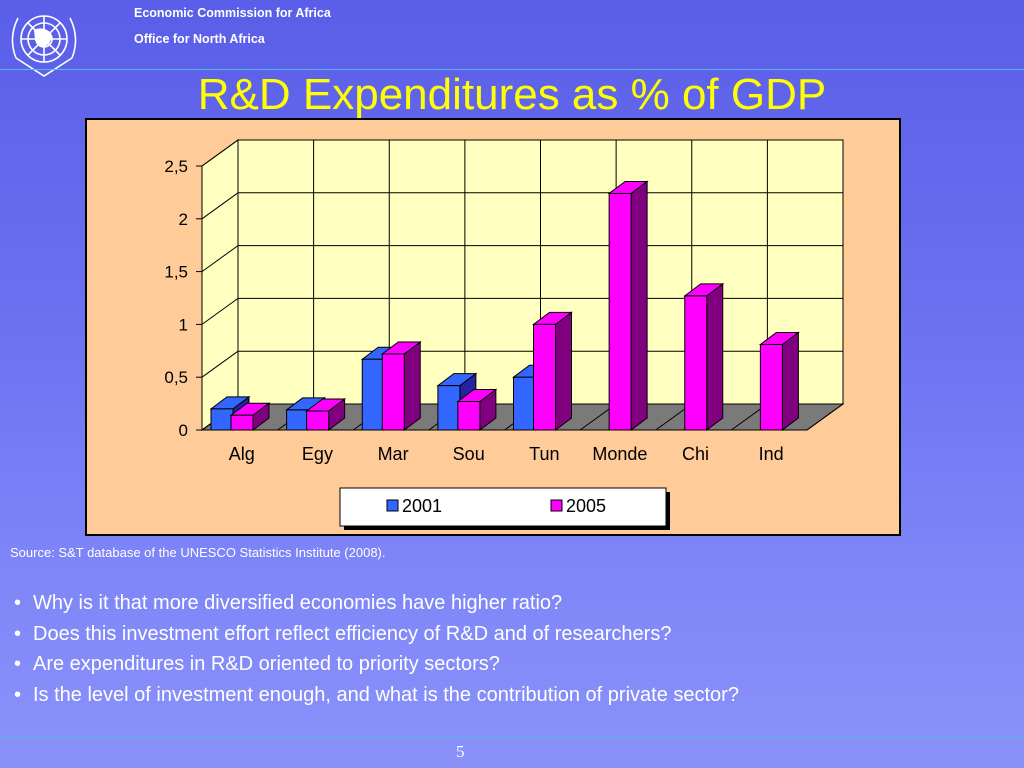 Image resolution: width=1024 pixels, height=768 pixels. Describe the element at coordinates (176, 377) in the screenshot. I see `y-tick-label: 0,5` at that location.